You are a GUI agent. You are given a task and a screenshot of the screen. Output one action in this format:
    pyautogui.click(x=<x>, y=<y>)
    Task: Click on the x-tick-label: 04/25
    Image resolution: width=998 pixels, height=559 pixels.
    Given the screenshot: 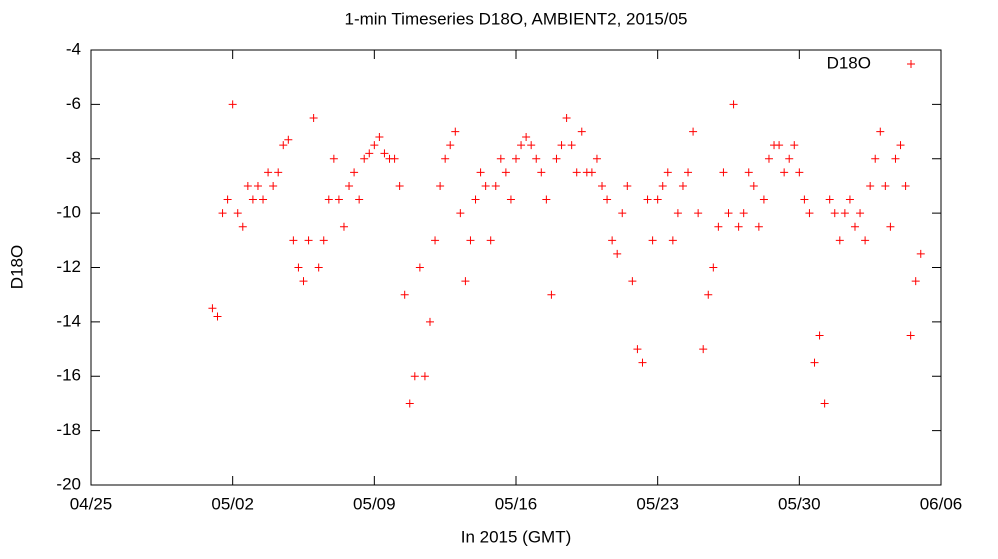 What is the action you would take?
    pyautogui.click(x=91, y=503)
    